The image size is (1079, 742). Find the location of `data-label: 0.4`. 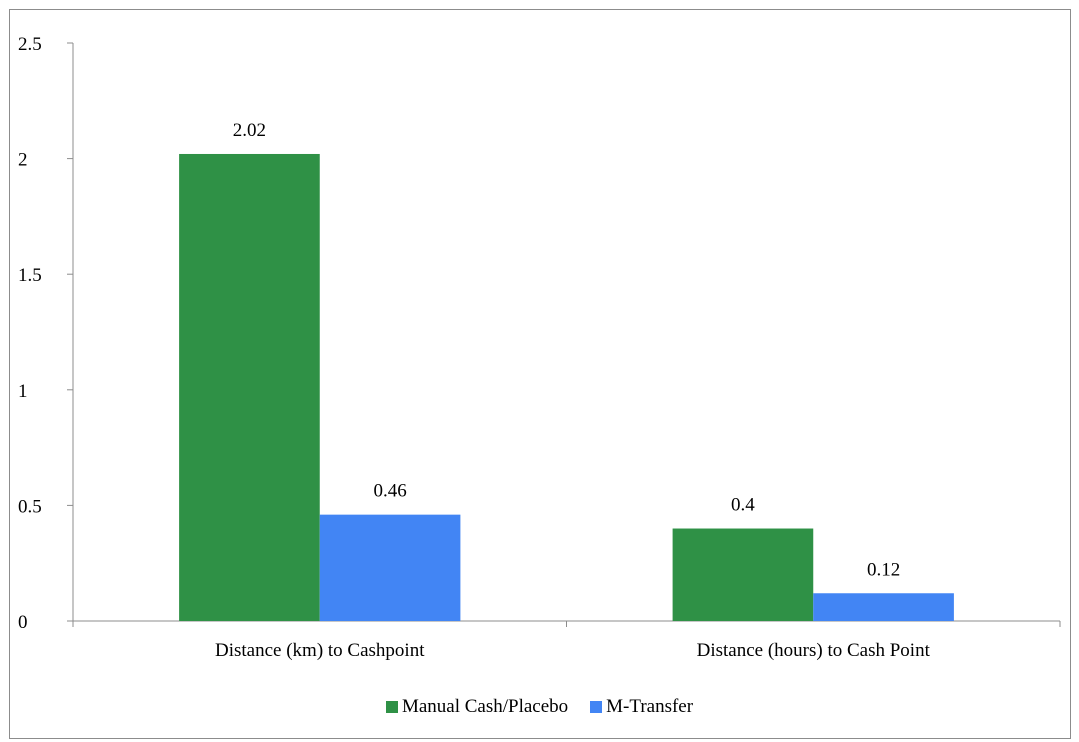

data-label: 0.4 is located at coordinates (743, 505).